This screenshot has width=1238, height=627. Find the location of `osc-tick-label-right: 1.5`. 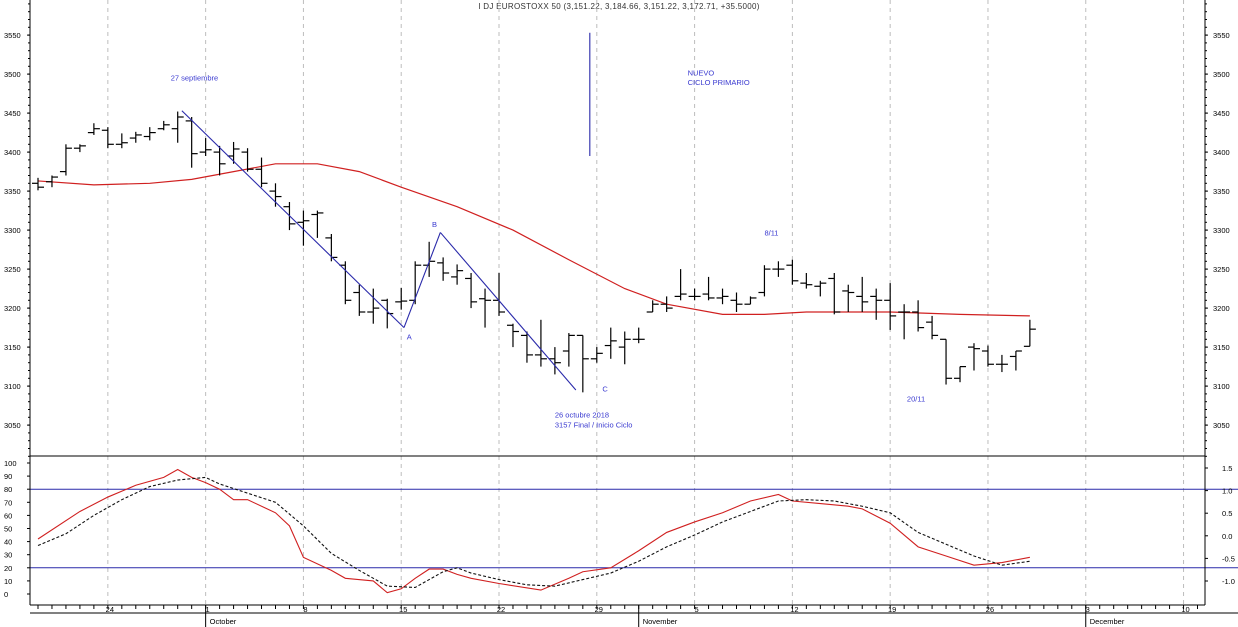

osc-tick-label-right: 1.5 is located at coordinates (1227, 468).